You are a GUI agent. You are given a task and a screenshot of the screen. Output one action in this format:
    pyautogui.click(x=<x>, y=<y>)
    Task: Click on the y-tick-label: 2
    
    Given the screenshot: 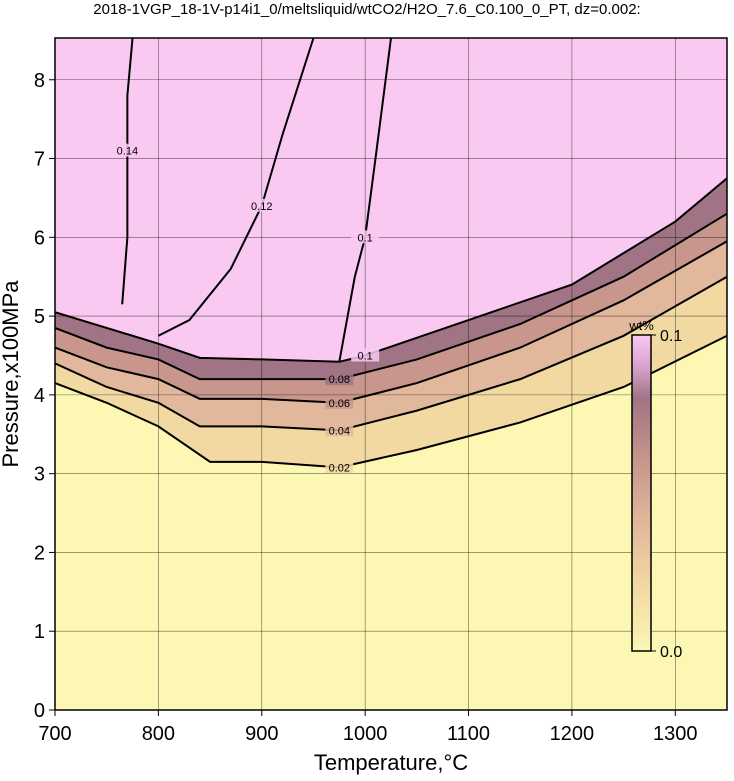 What is the action you would take?
    pyautogui.click(x=39, y=553)
    